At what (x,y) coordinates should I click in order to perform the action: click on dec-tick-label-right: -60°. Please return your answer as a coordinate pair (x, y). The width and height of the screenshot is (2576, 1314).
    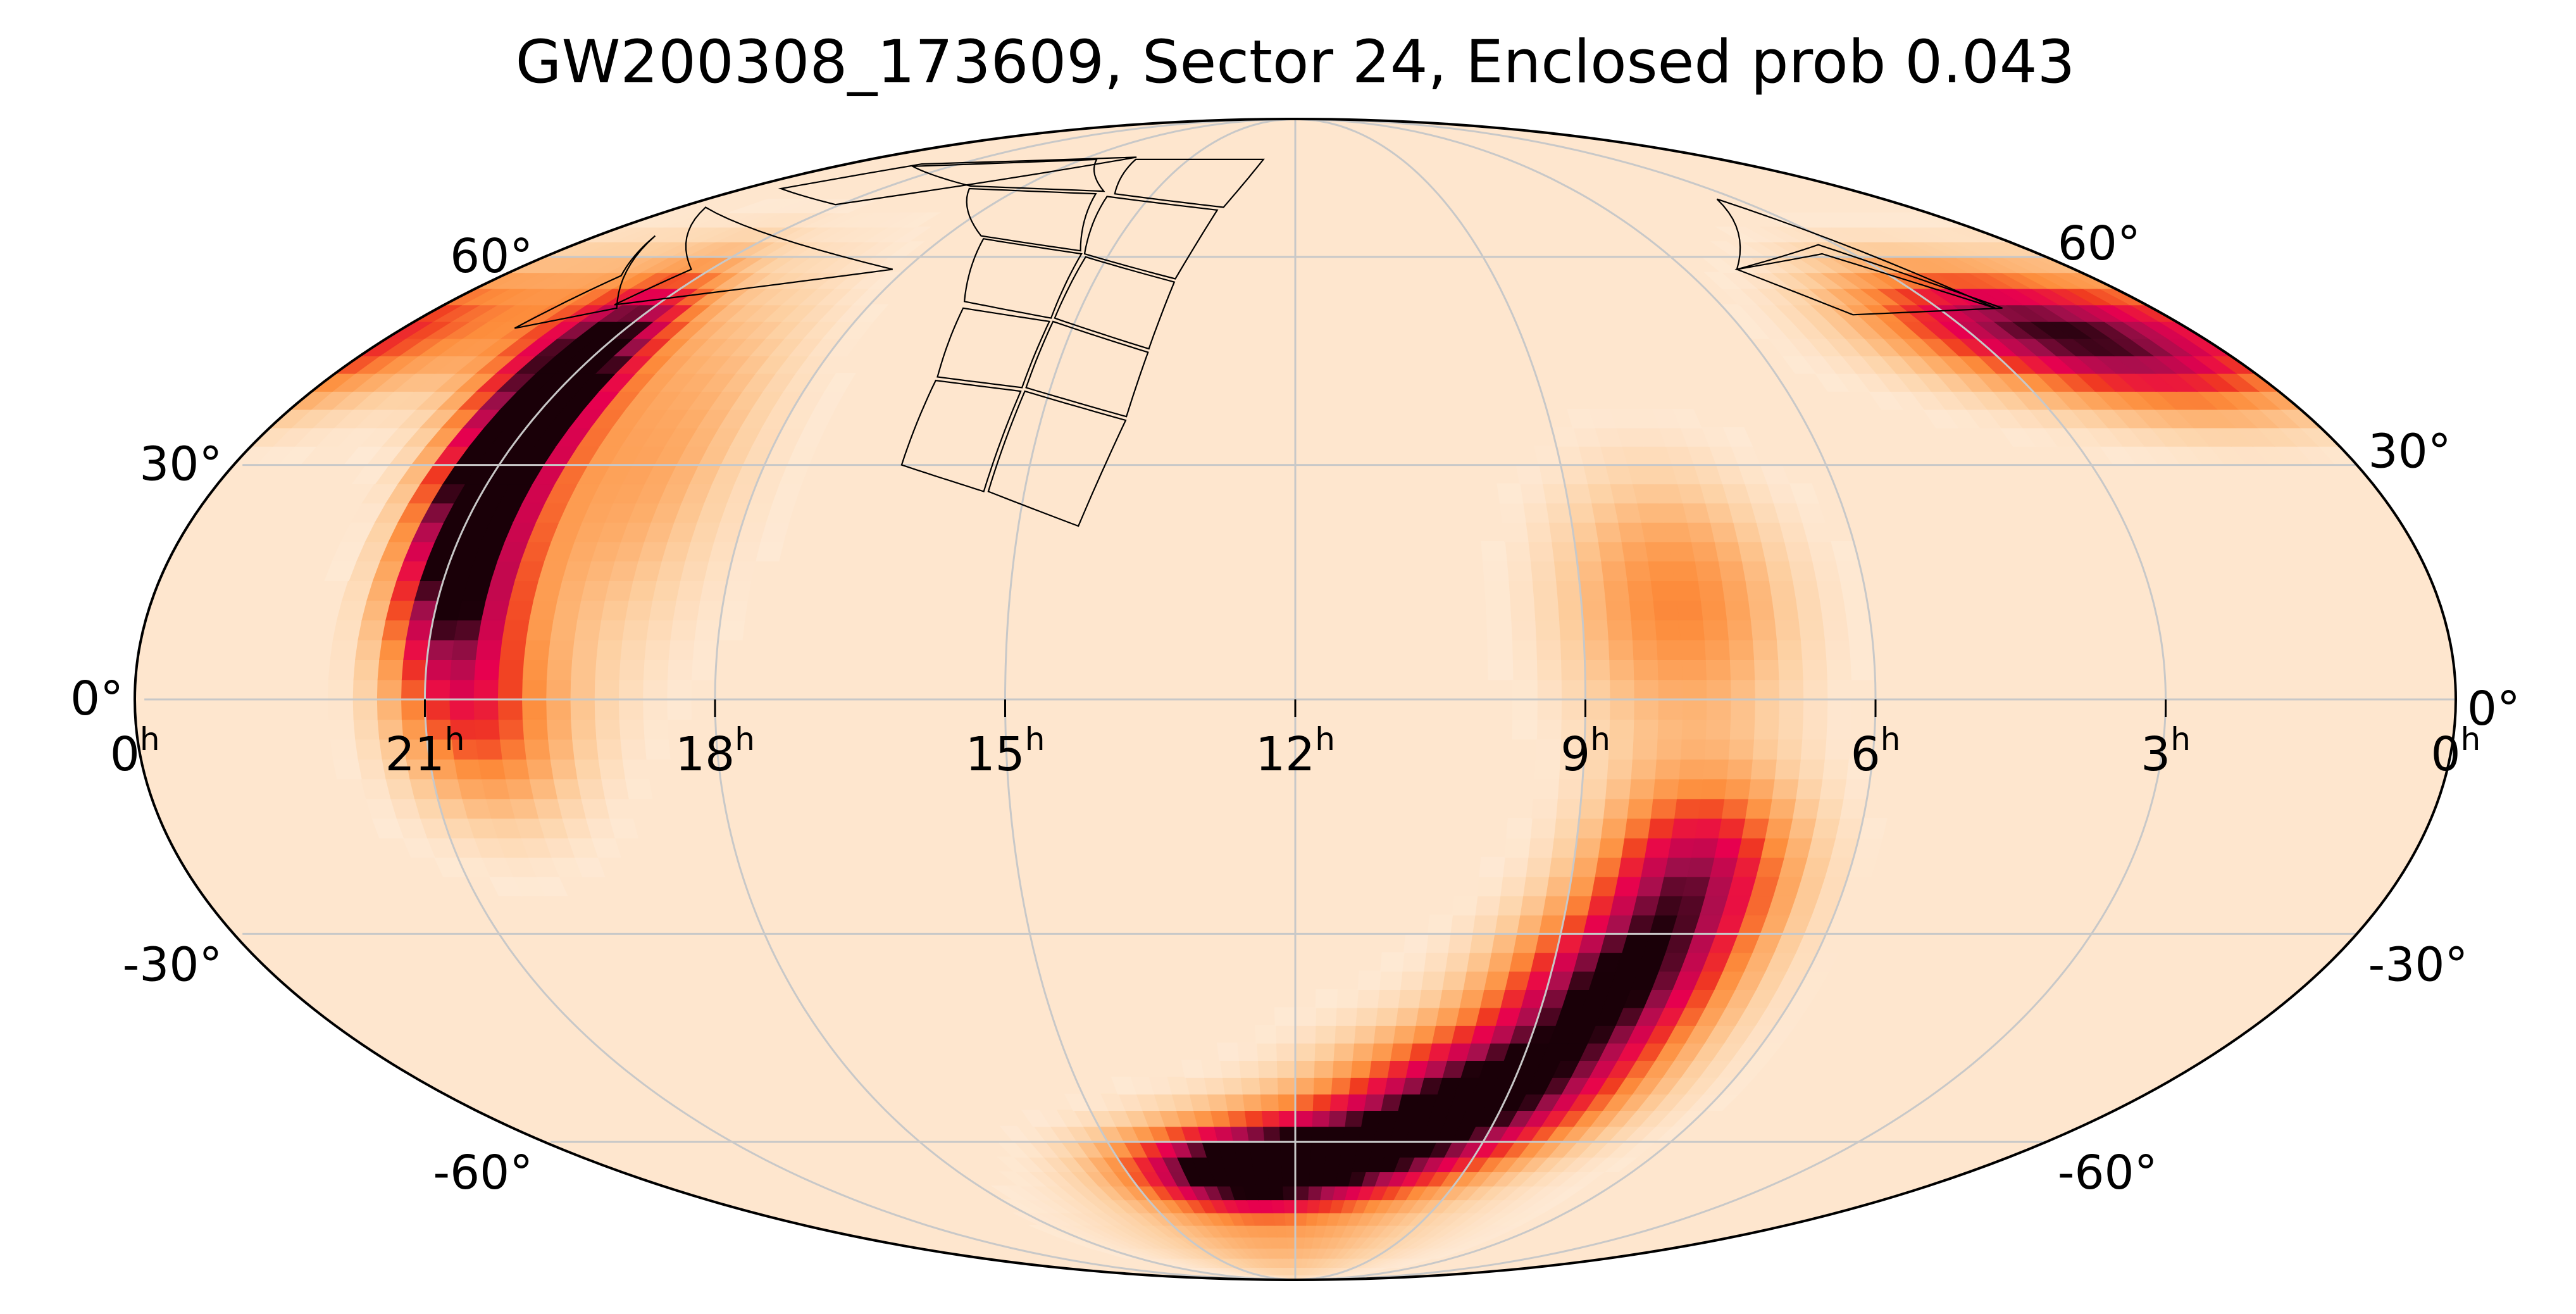
    Looking at the image, I should click on (2108, 1173).